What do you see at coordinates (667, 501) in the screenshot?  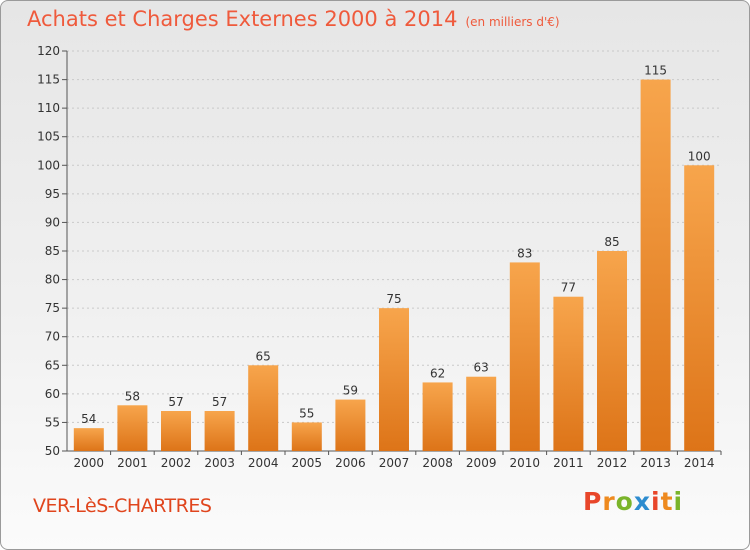 I see `logo-letter: t` at bounding box center [667, 501].